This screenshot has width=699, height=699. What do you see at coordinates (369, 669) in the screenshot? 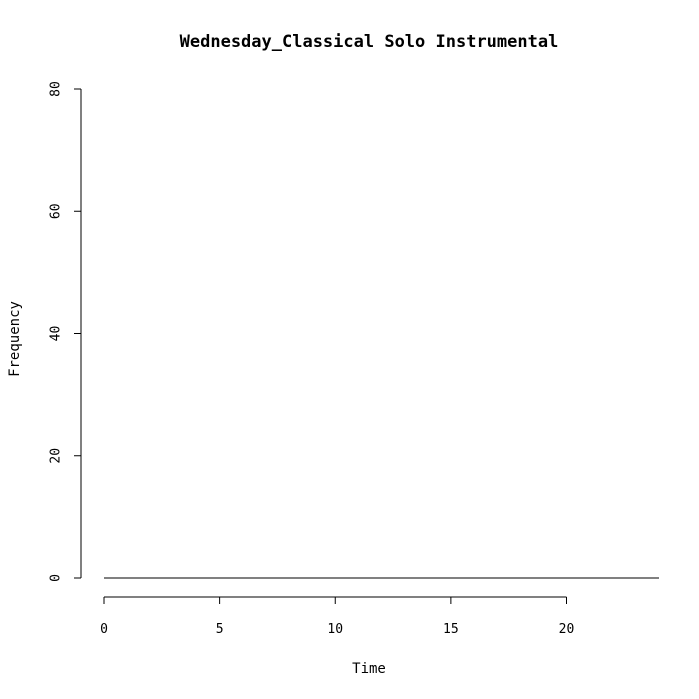
I see `x-axis-label: Time` at bounding box center [369, 669].